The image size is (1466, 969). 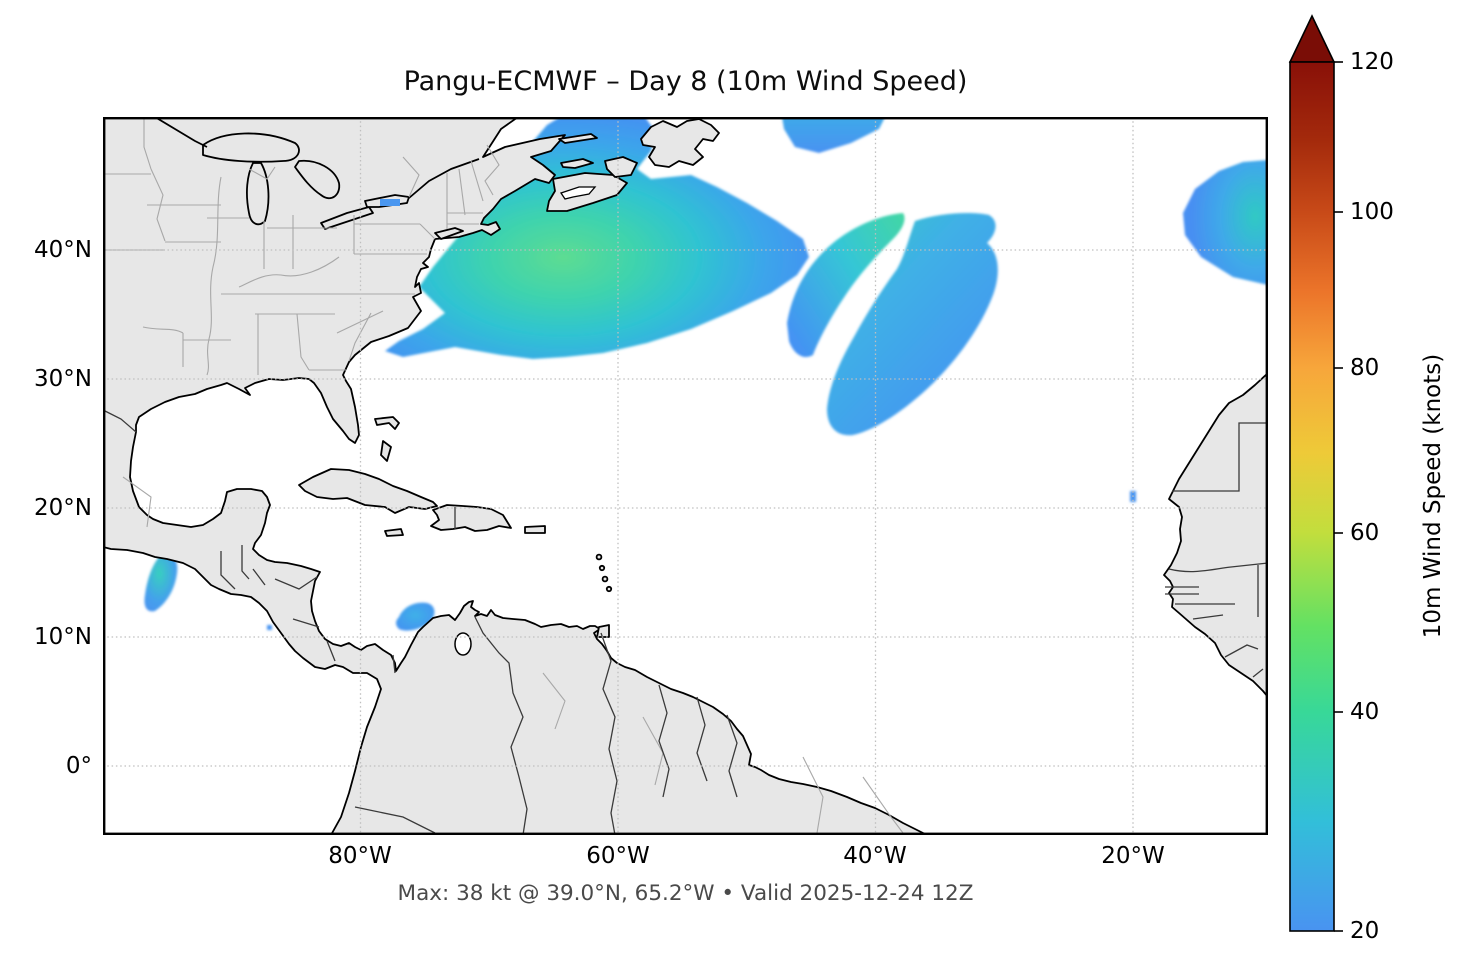 I want to click on anticosti-island, so click(x=578, y=138).